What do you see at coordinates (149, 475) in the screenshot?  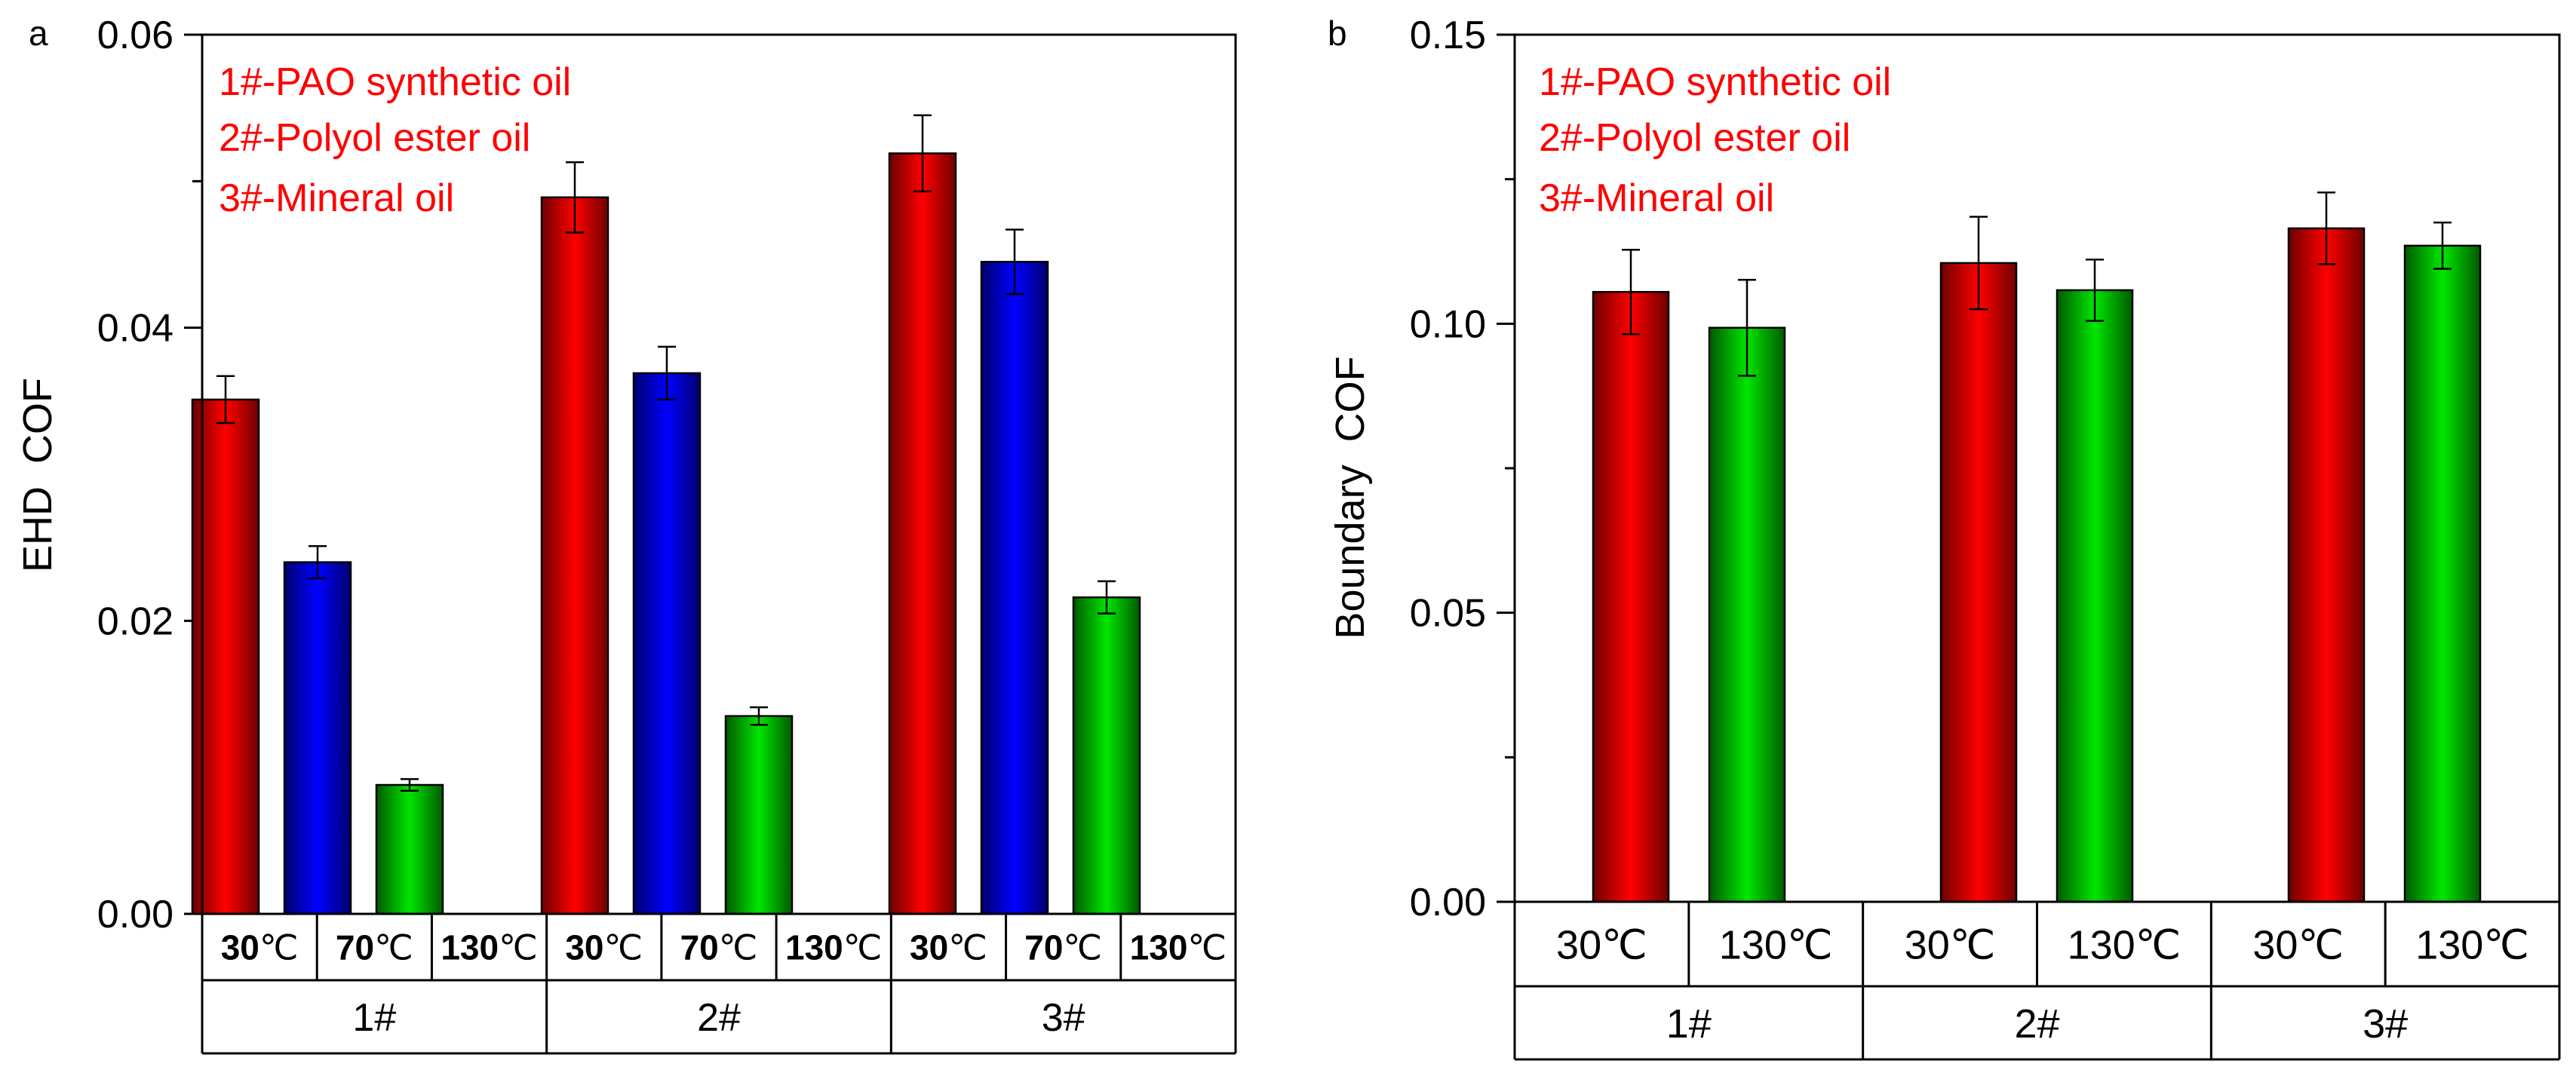 I see `panel-a-y-ticks: 0.00 0.02 0.04 0.06` at bounding box center [149, 475].